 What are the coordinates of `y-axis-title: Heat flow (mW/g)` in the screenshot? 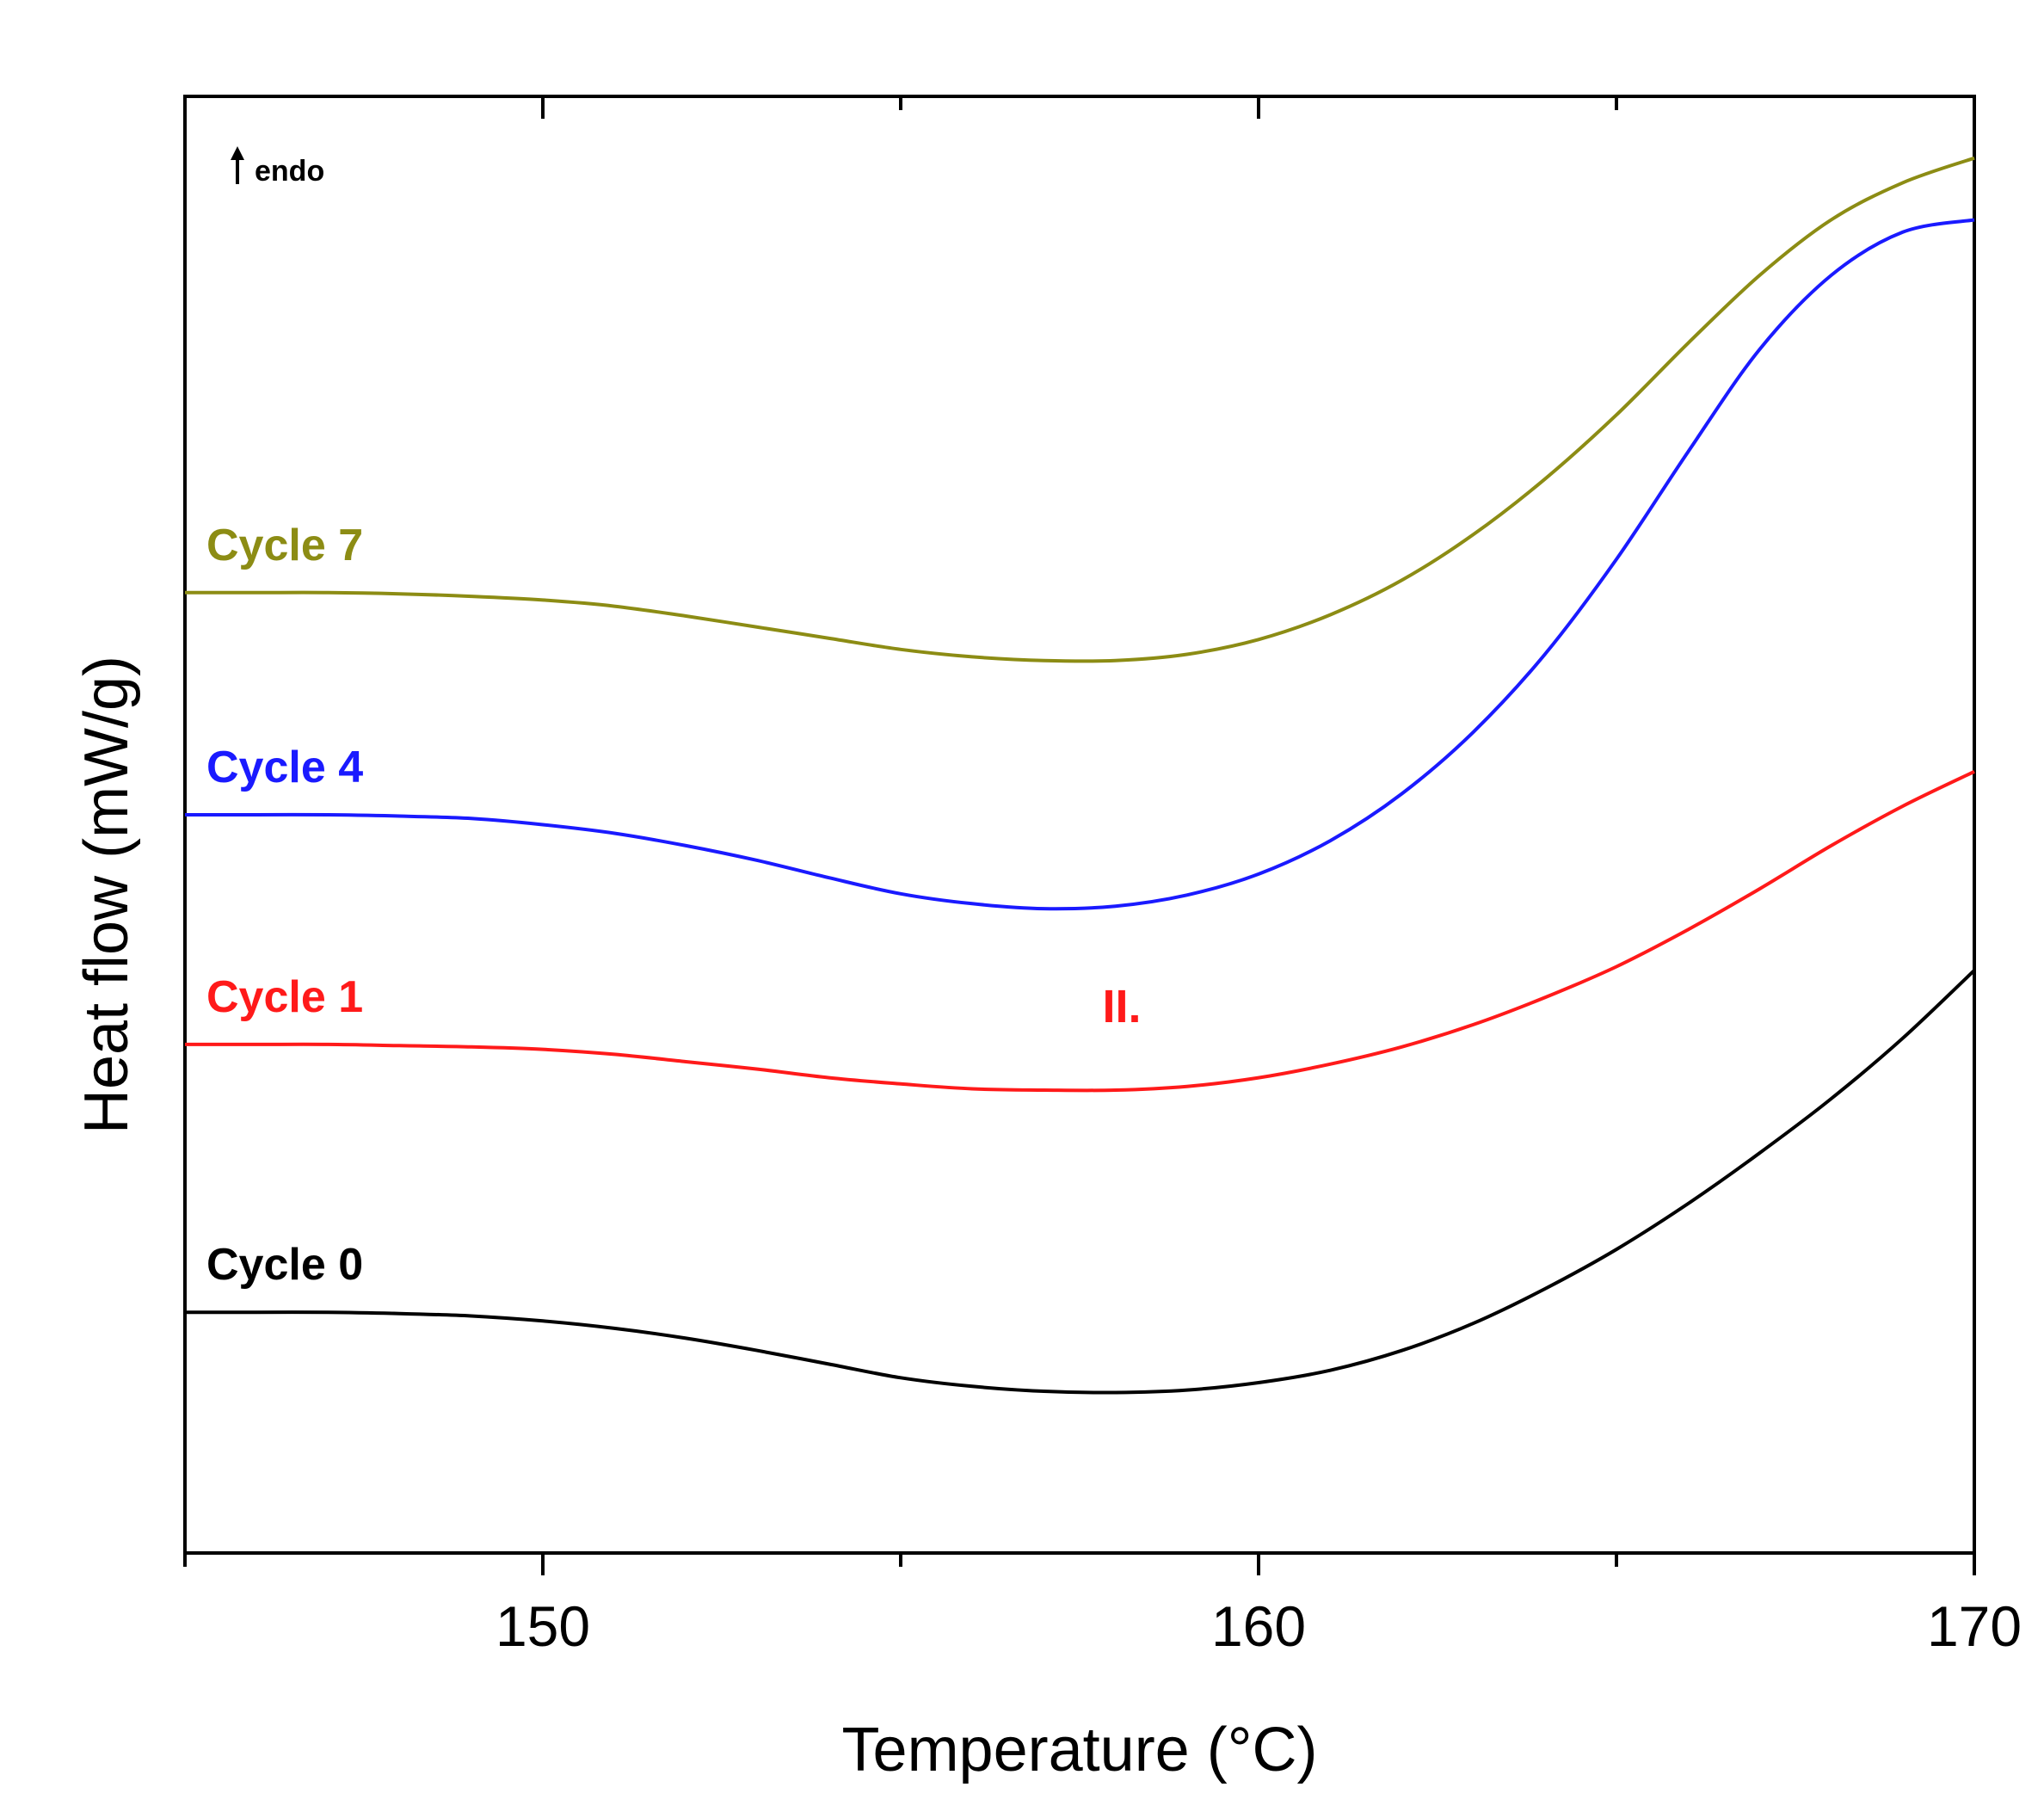 It's located at (107, 895).